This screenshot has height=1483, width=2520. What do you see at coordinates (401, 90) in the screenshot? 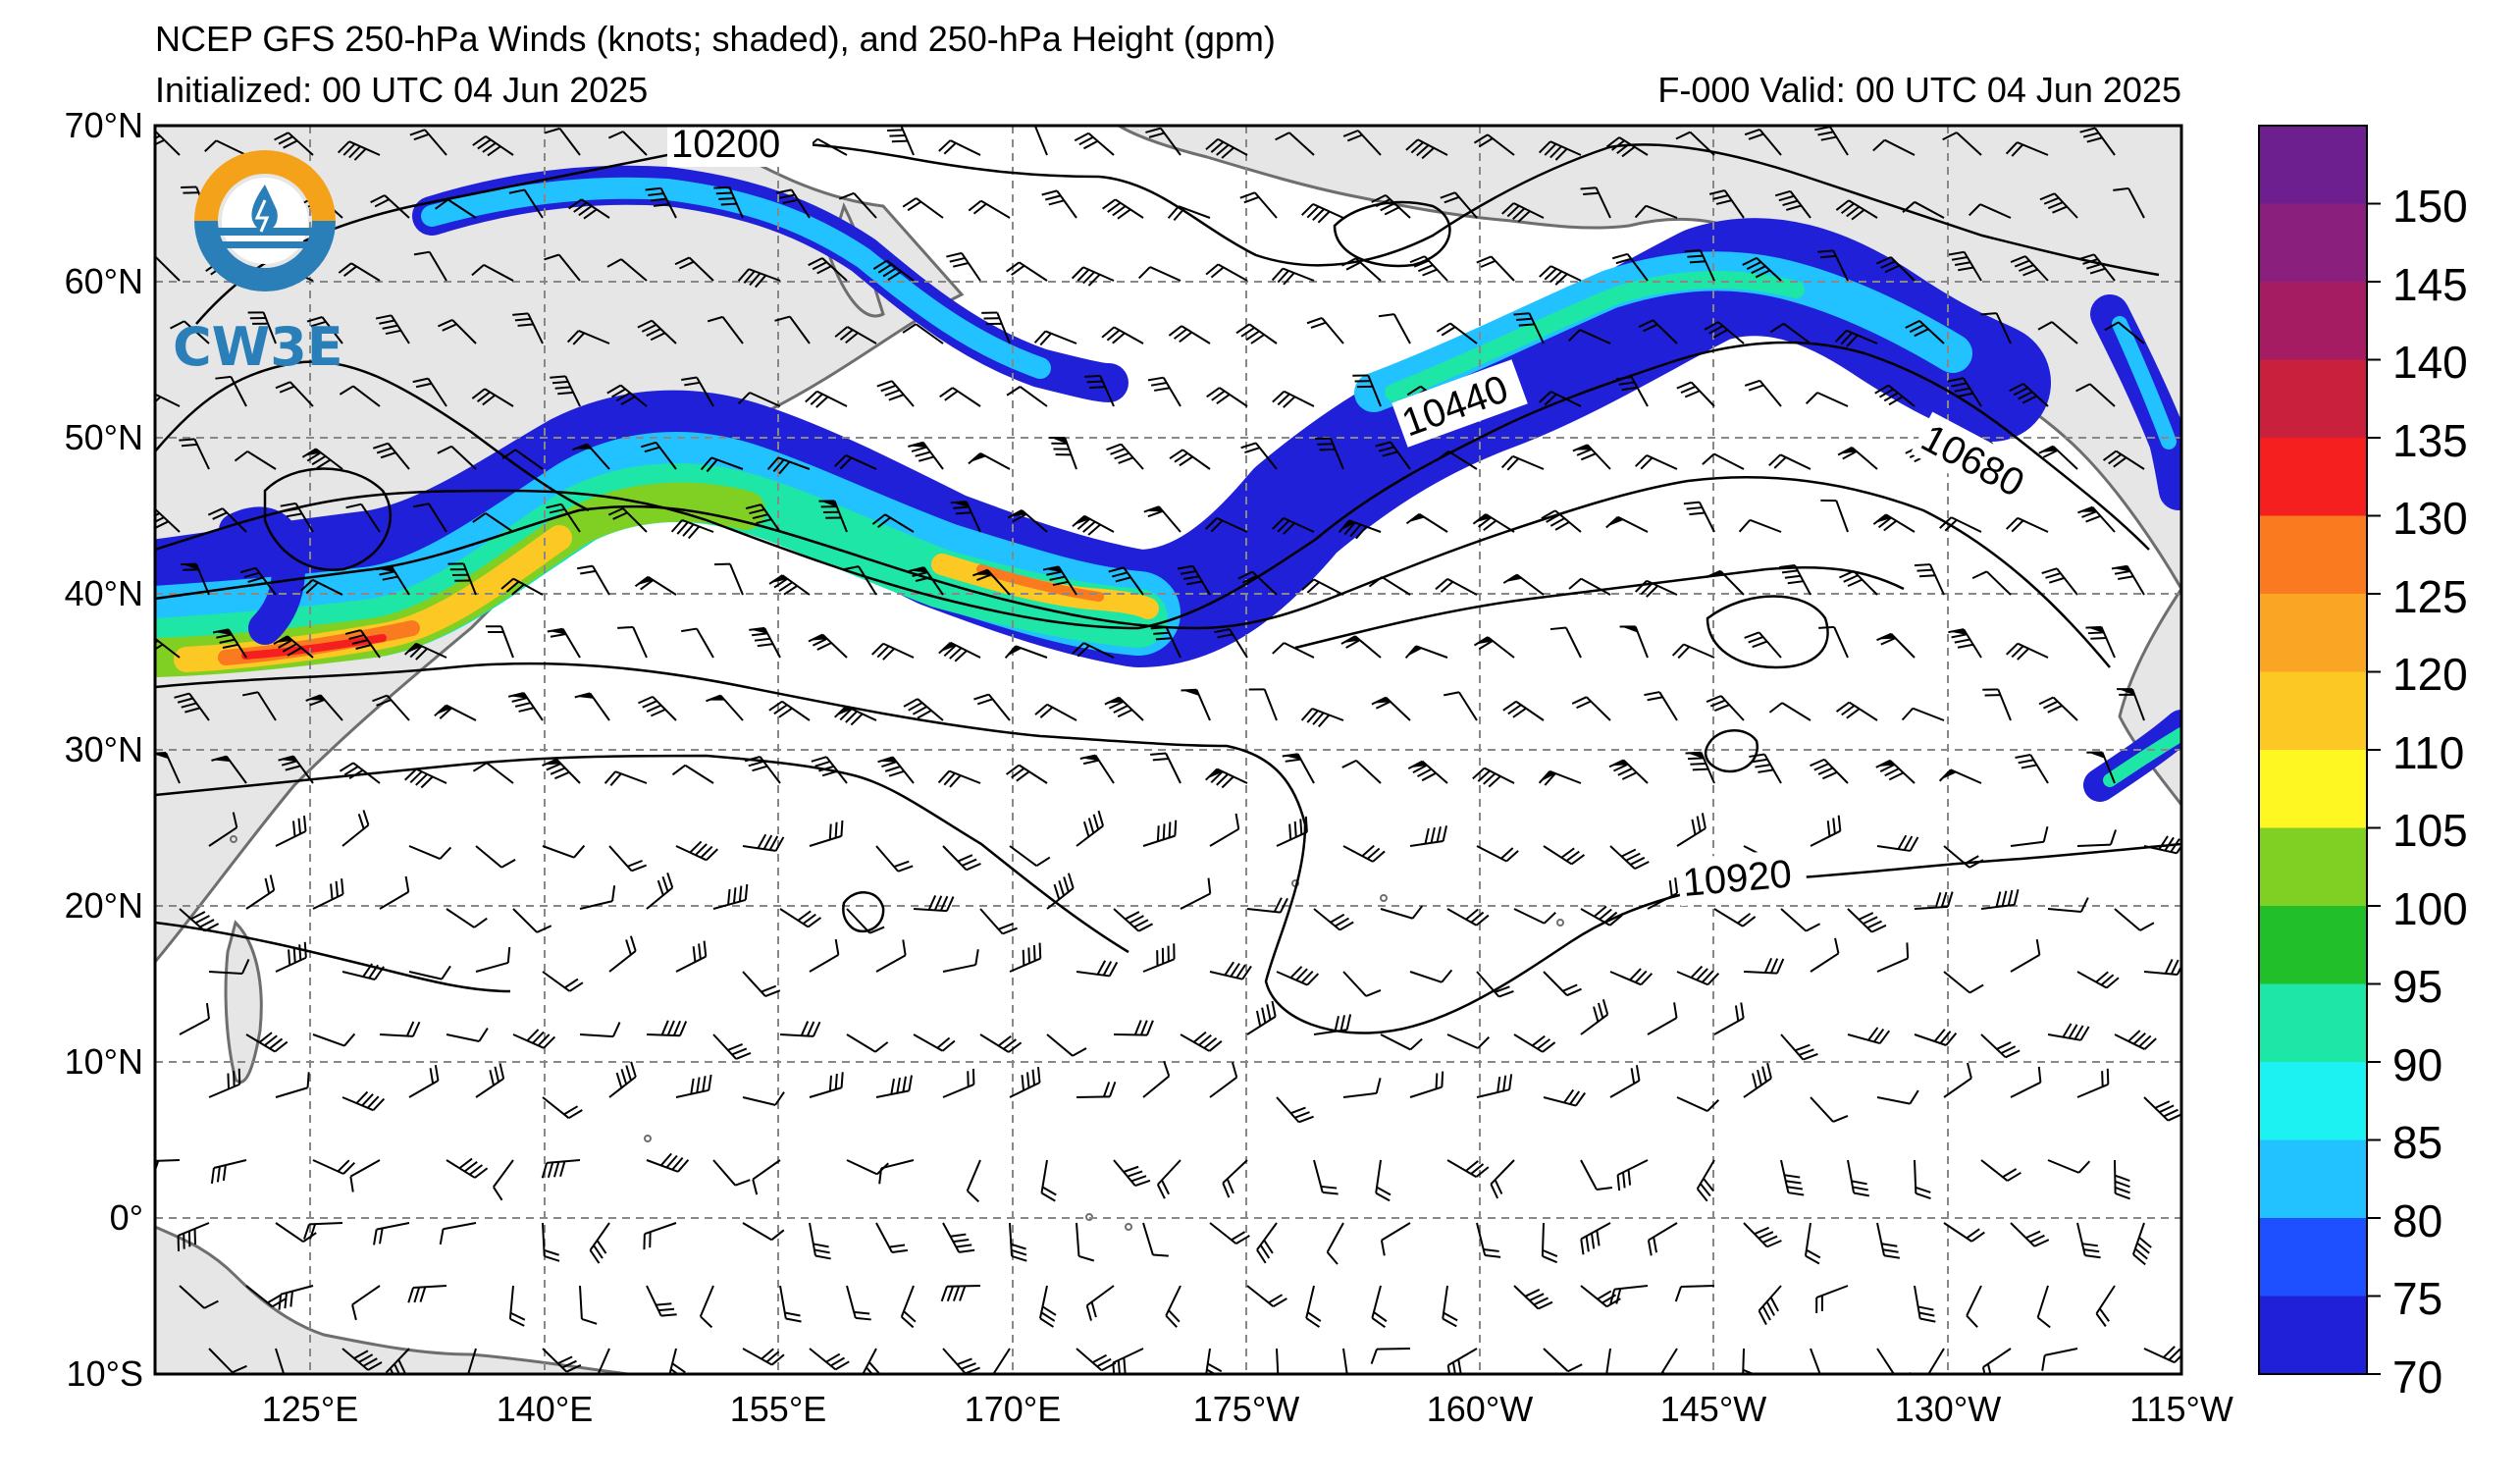
I see `init-time: Initialized: 00 UTC 04 Jun 2025` at bounding box center [401, 90].